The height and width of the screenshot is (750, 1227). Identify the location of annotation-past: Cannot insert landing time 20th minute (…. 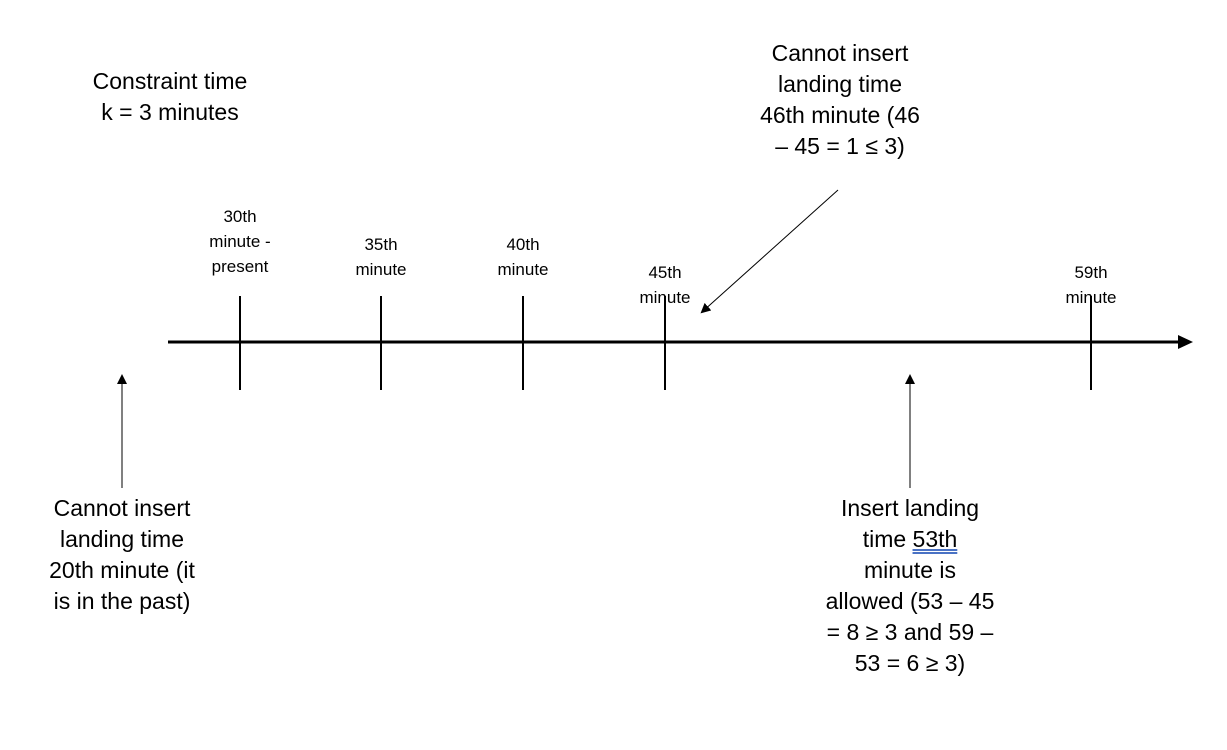
(122, 554).